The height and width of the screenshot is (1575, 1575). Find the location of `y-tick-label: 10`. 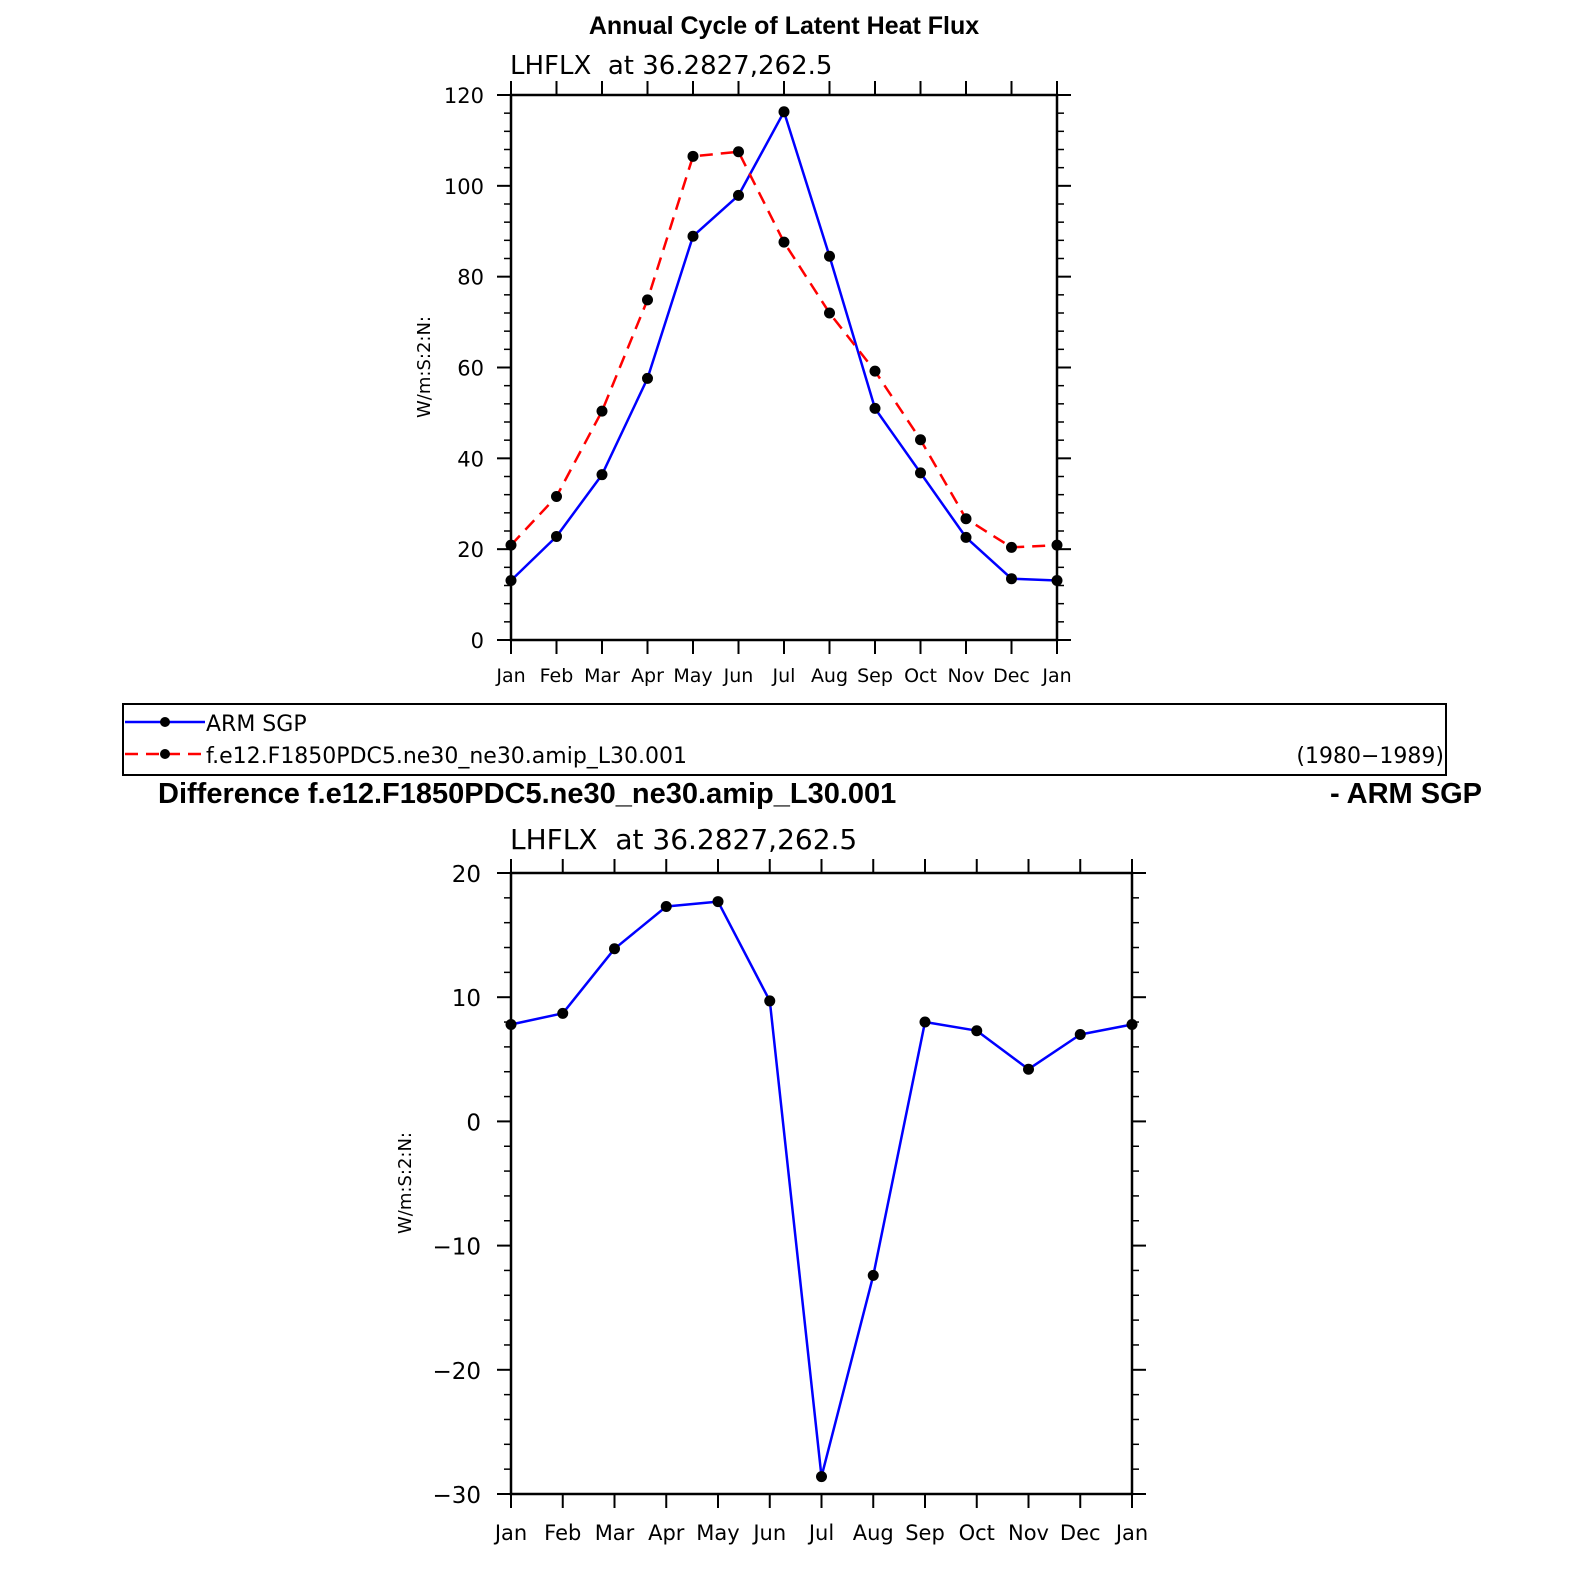

y-tick-label: 10 is located at coordinates (466, 999).